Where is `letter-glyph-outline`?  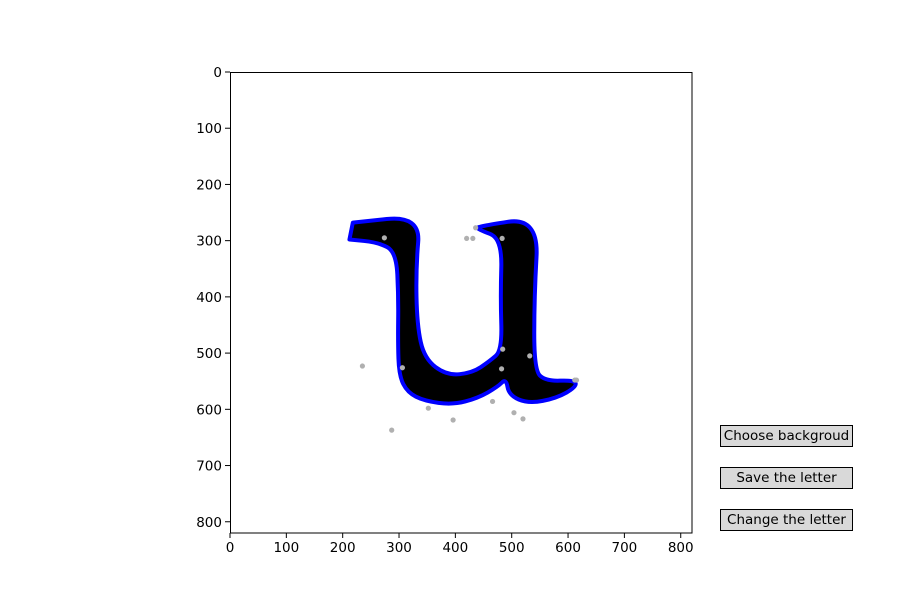
letter-glyph-outline is located at coordinates (462, 311).